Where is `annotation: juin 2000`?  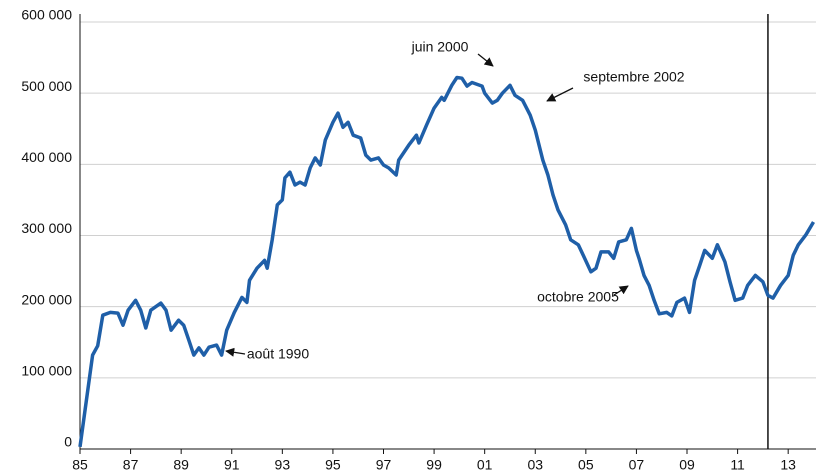 annotation: juin 2000 is located at coordinates (440, 47).